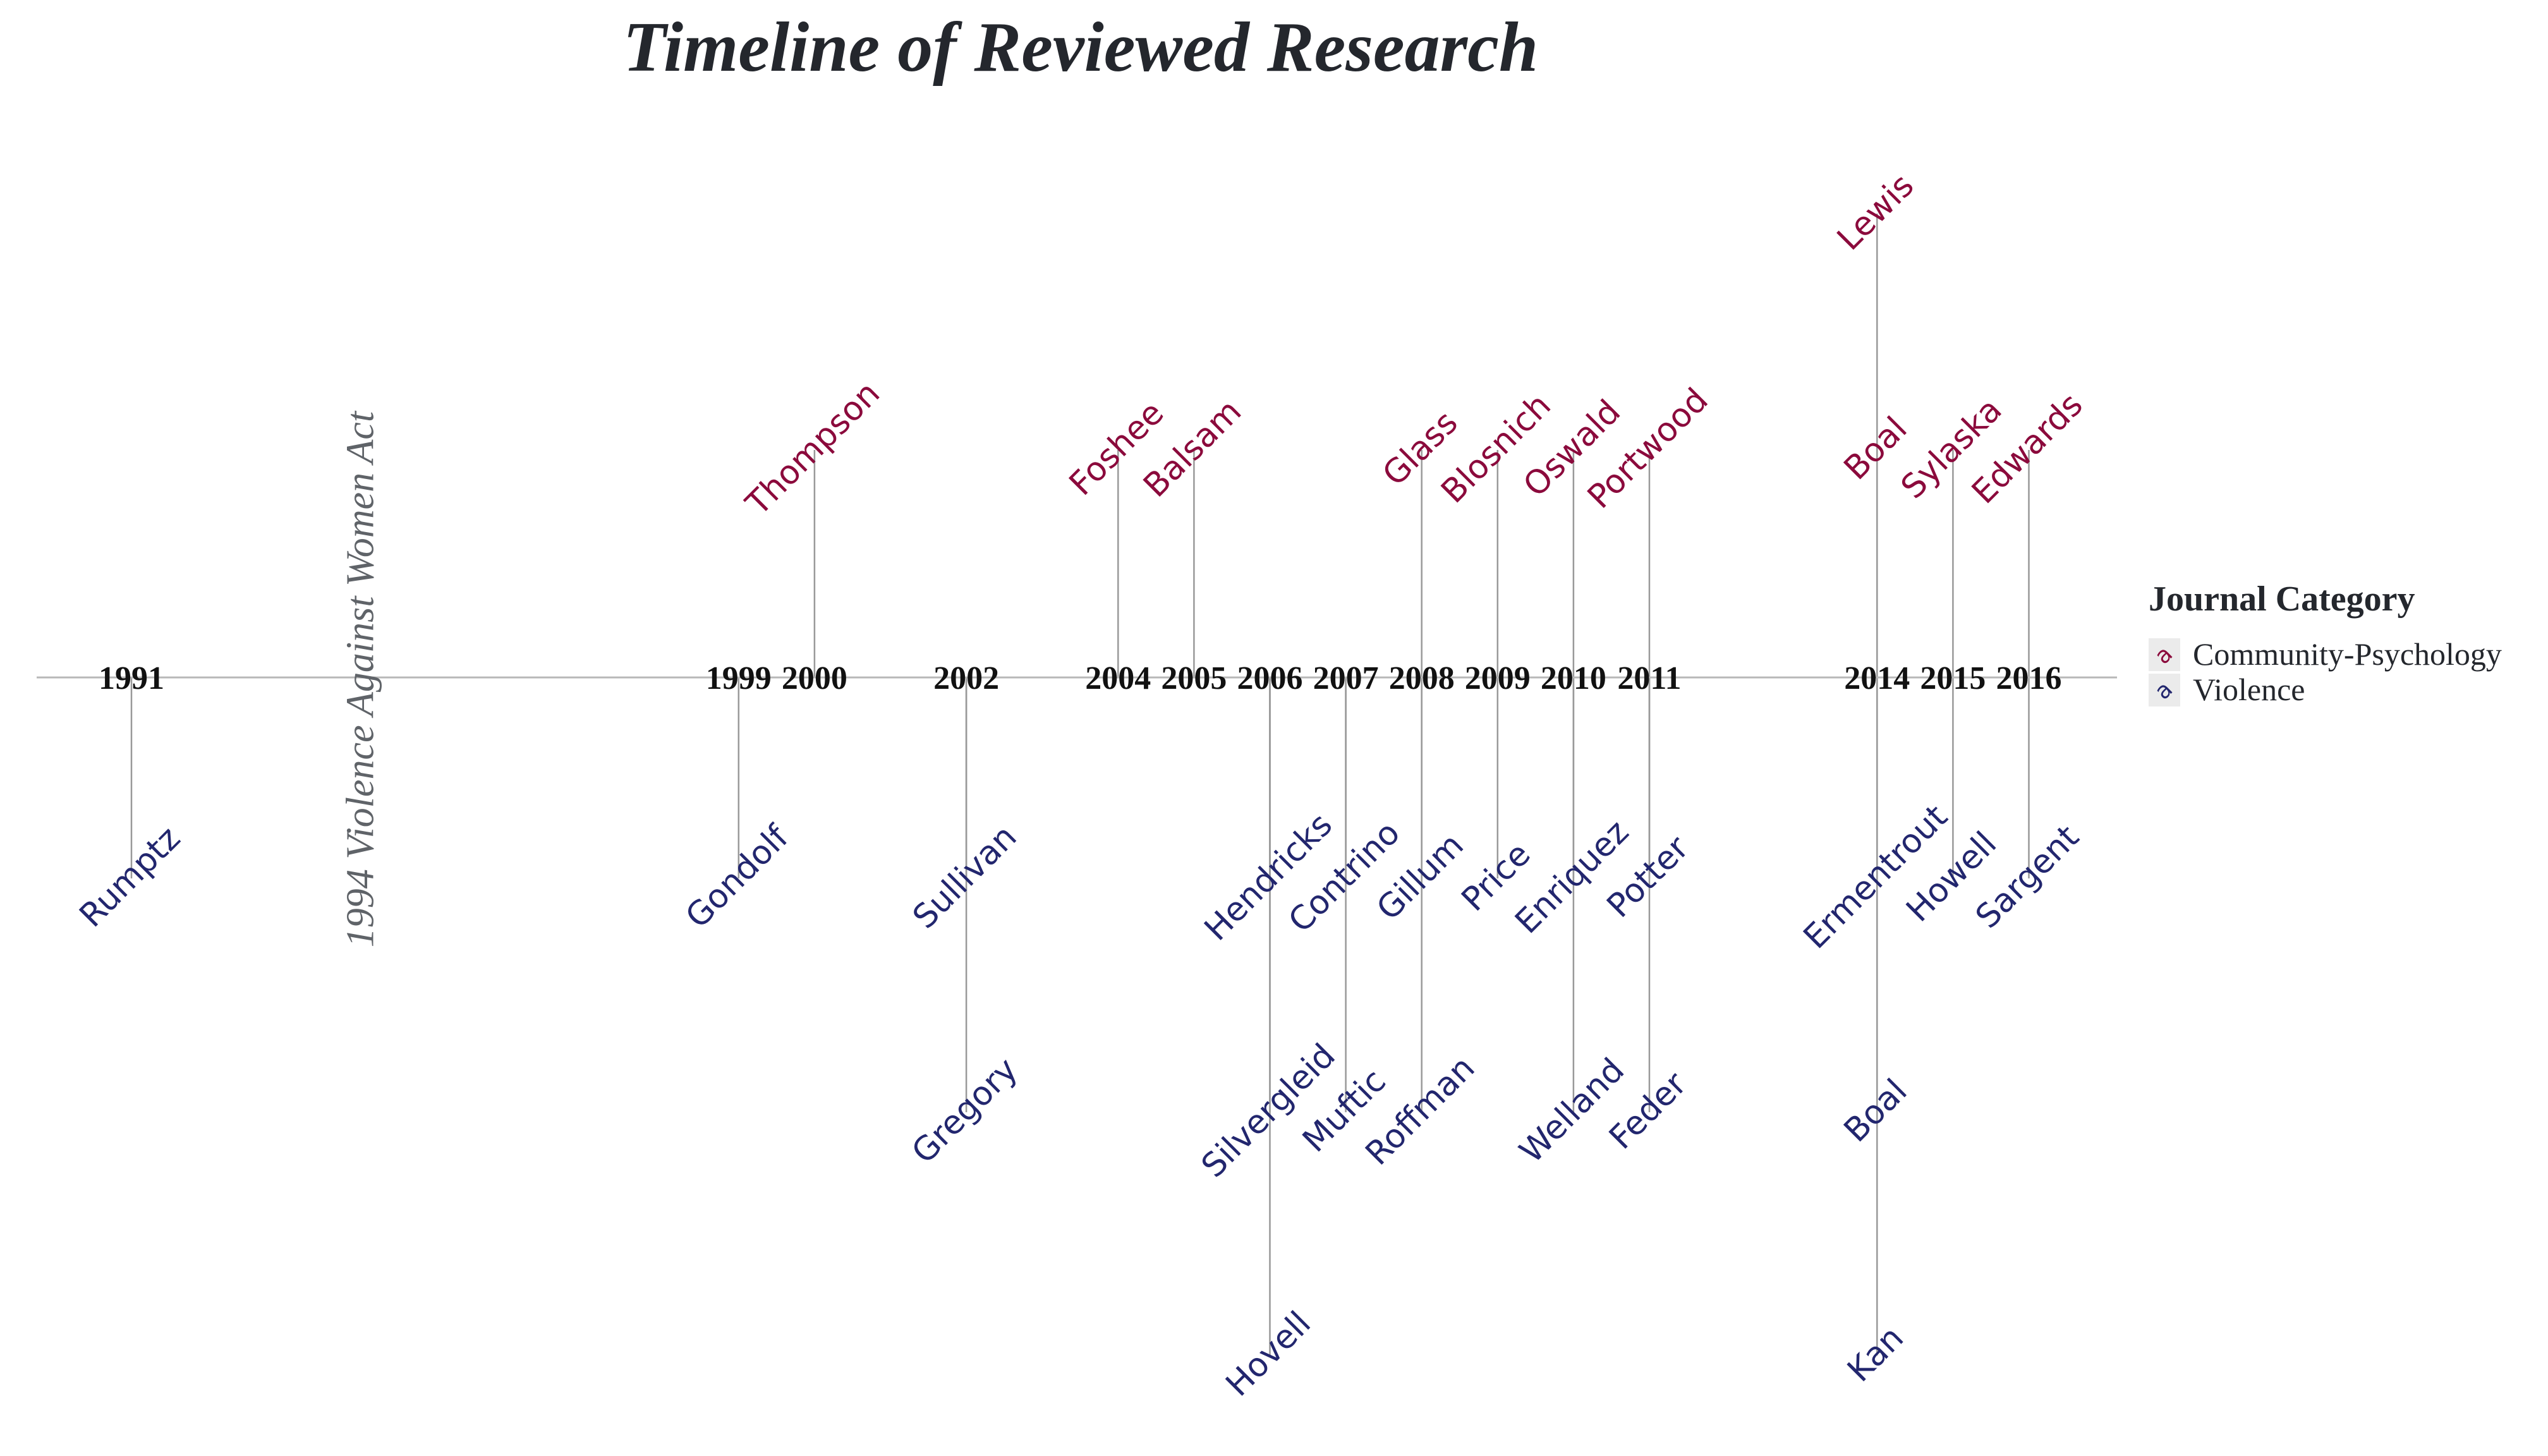  What do you see at coordinates (965, 877) in the screenshot?
I see `author-label-sullivan: Sullivan` at bounding box center [965, 877].